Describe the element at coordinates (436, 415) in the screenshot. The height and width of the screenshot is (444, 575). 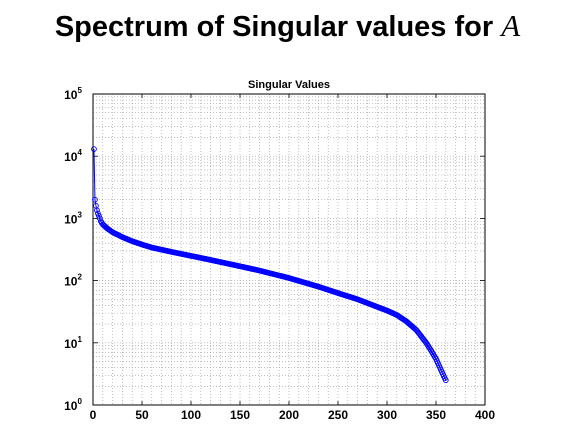
I see `x-tick-label: 350` at that location.